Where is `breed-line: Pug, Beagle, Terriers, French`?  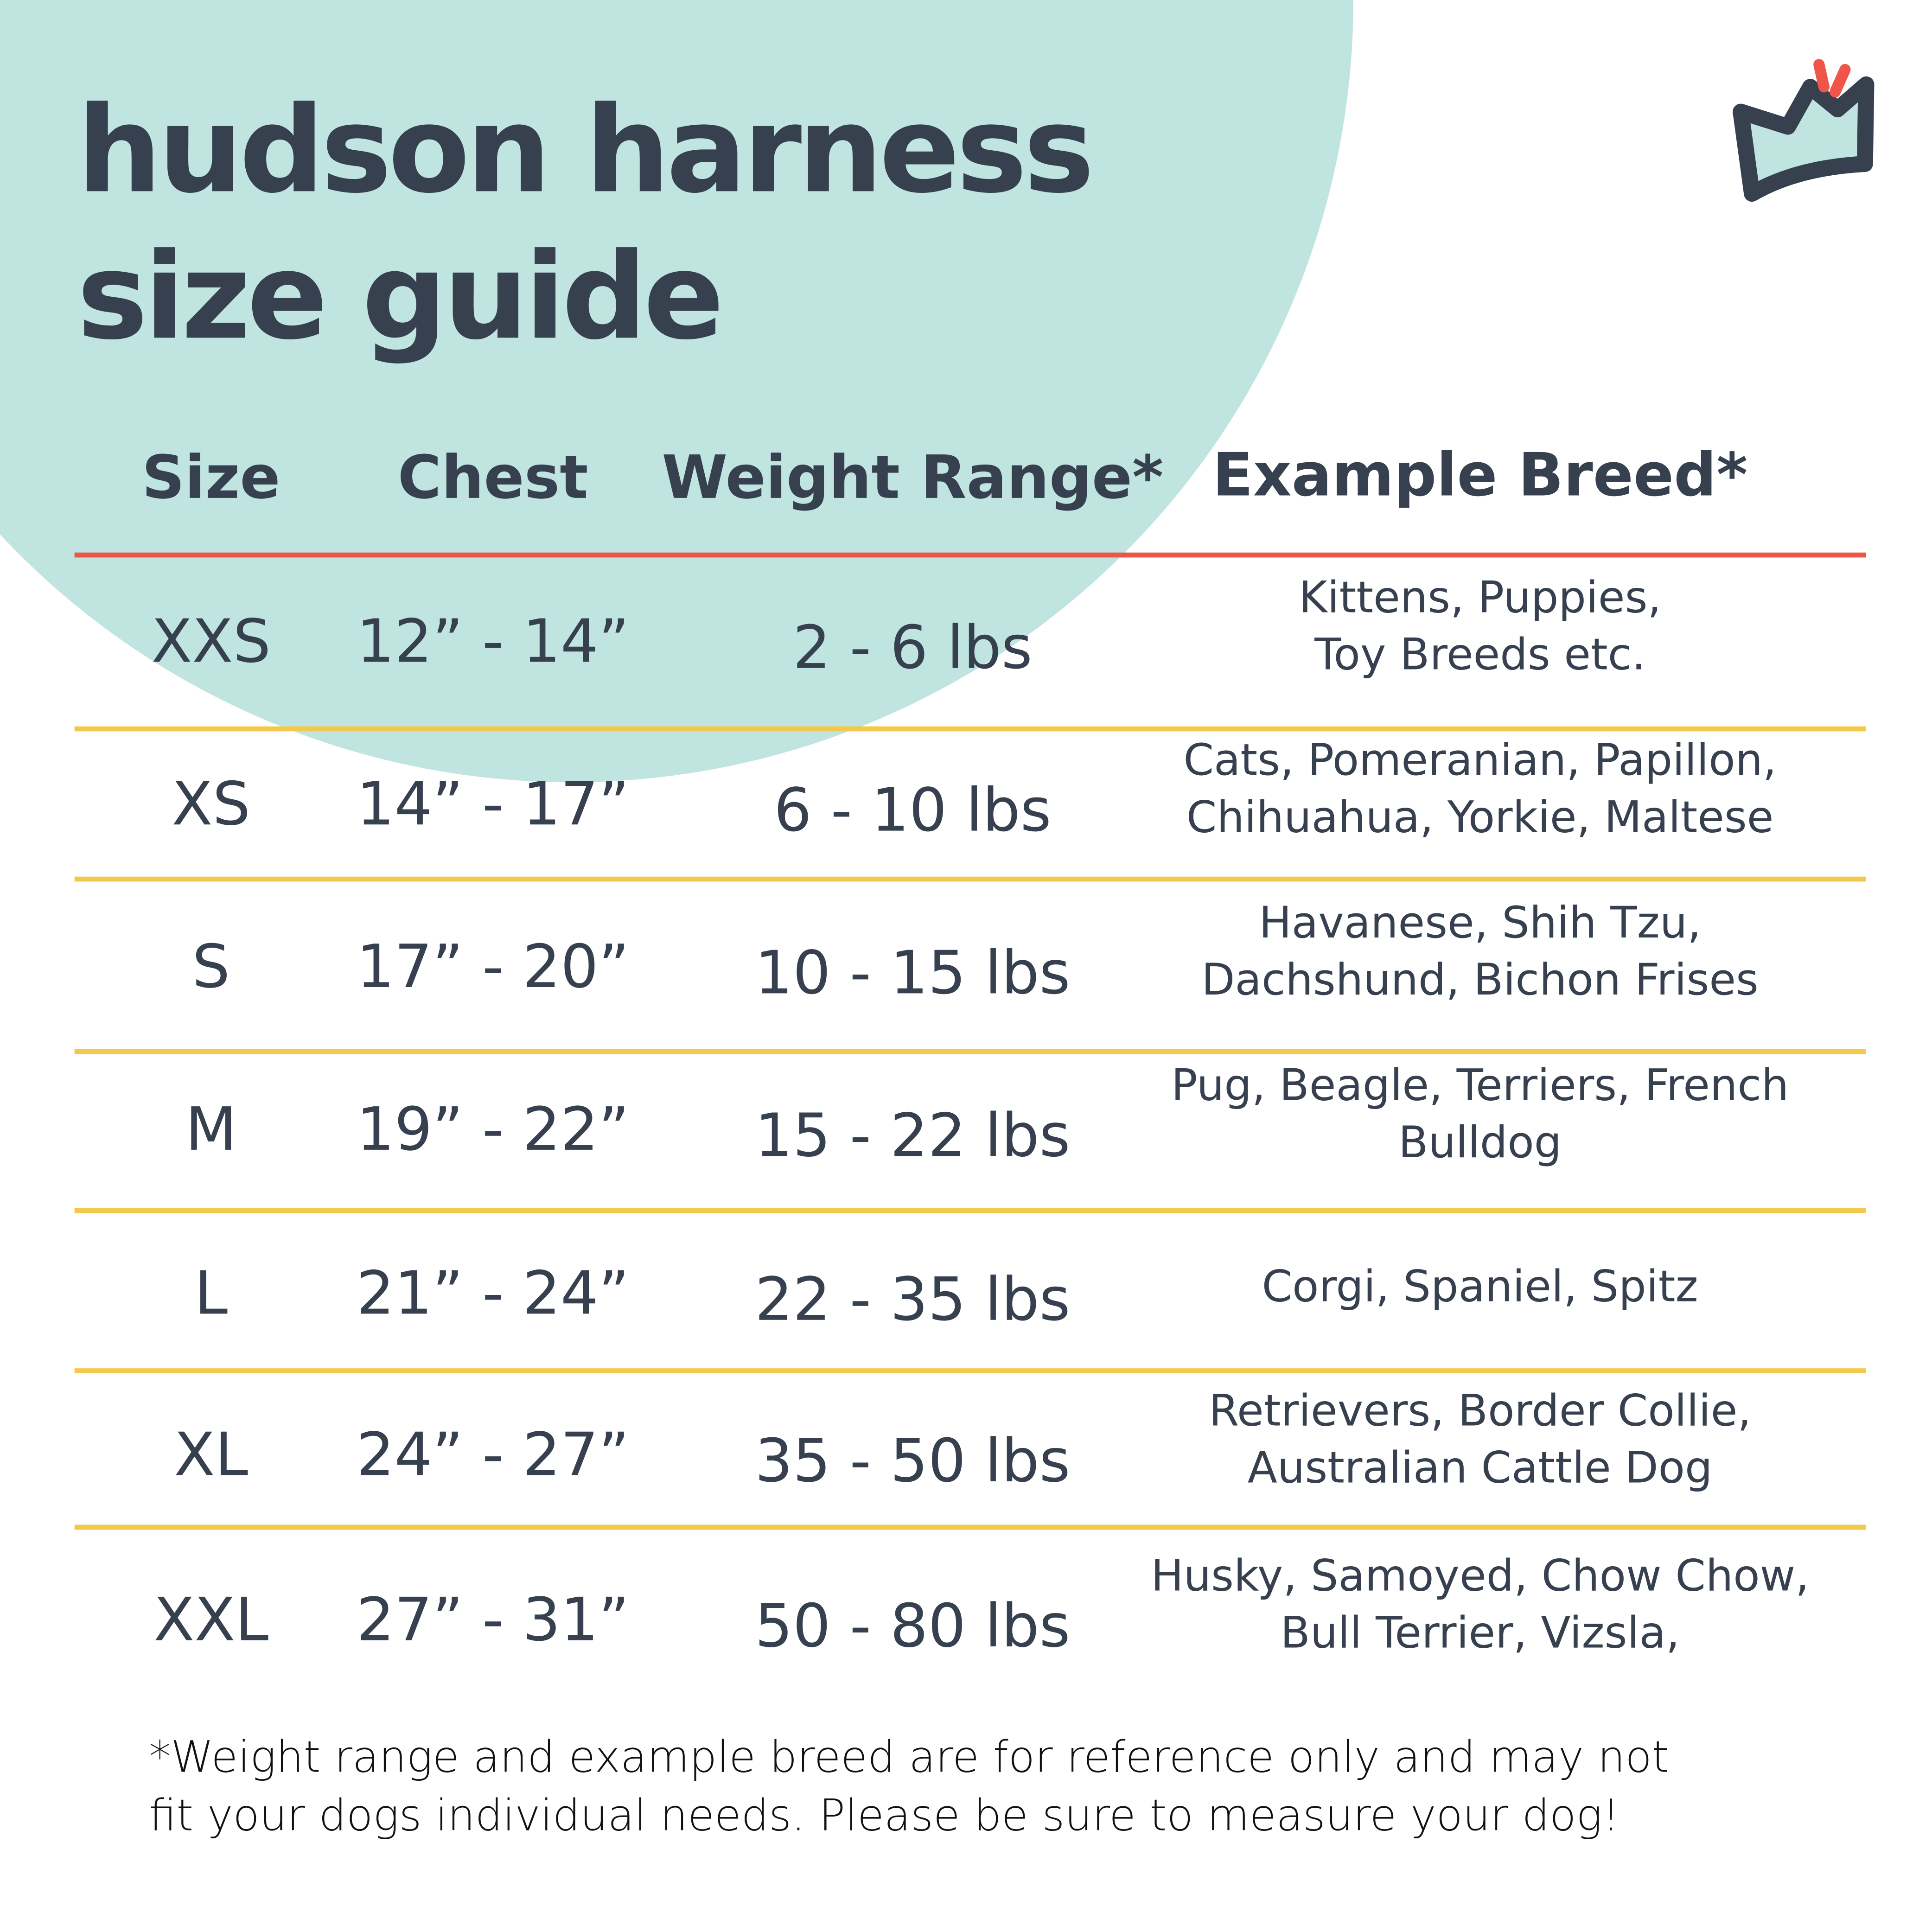 breed-line: Pug, Beagle, Terriers, French is located at coordinates (1480, 1086).